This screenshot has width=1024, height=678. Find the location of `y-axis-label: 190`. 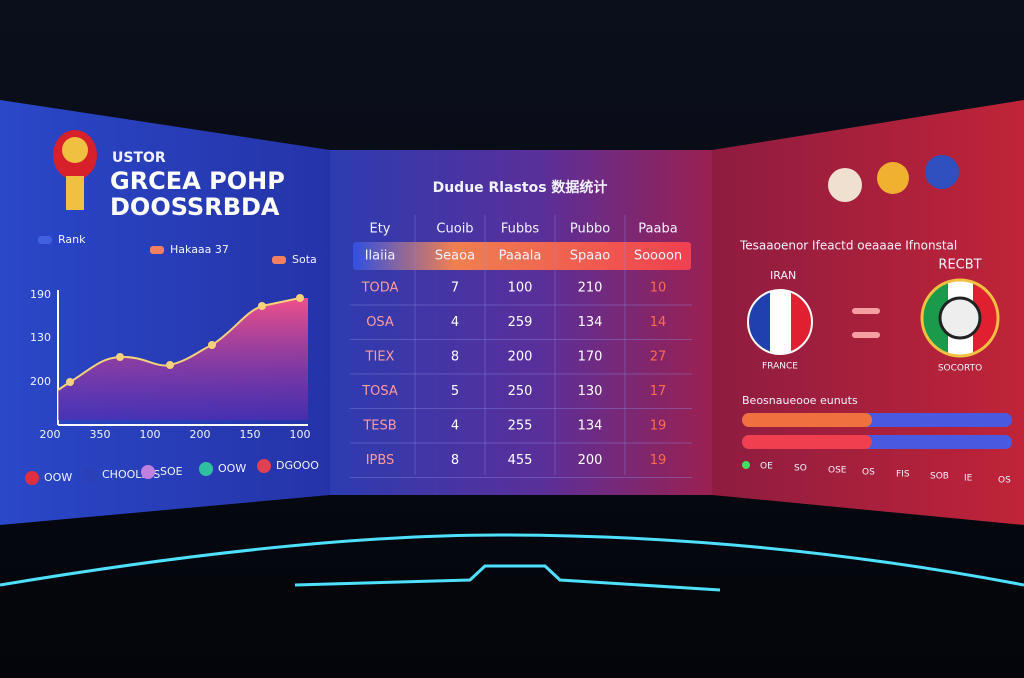

y-axis-label: 190 is located at coordinates (40, 294).